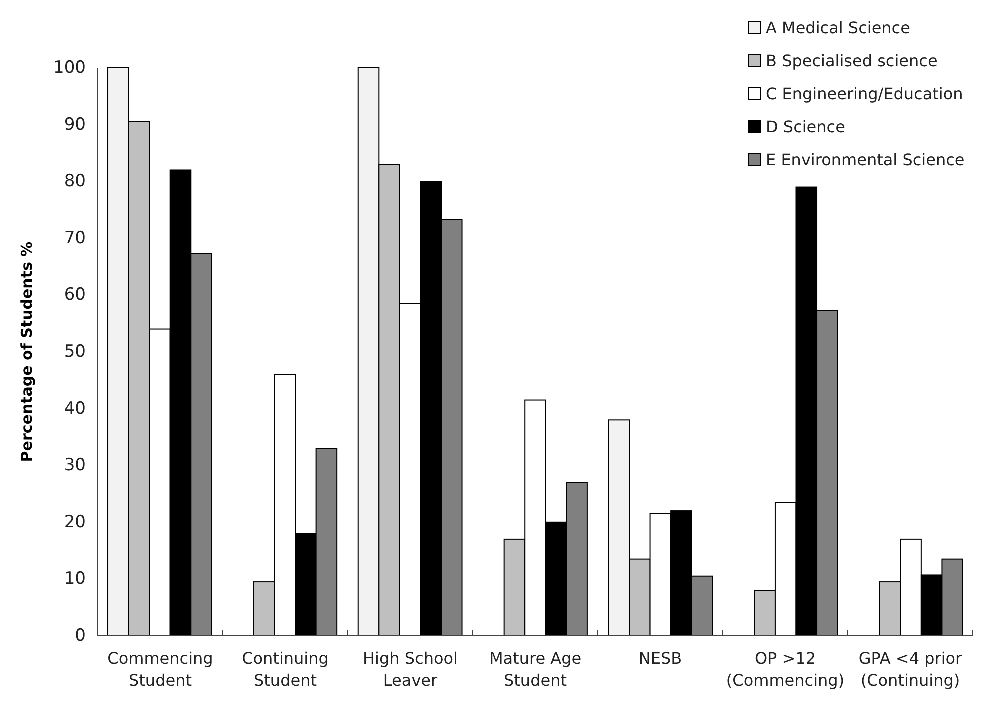 The height and width of the screenshot is (709, 989). I want to click on x-tick-label: NESB, so click(660, 658).